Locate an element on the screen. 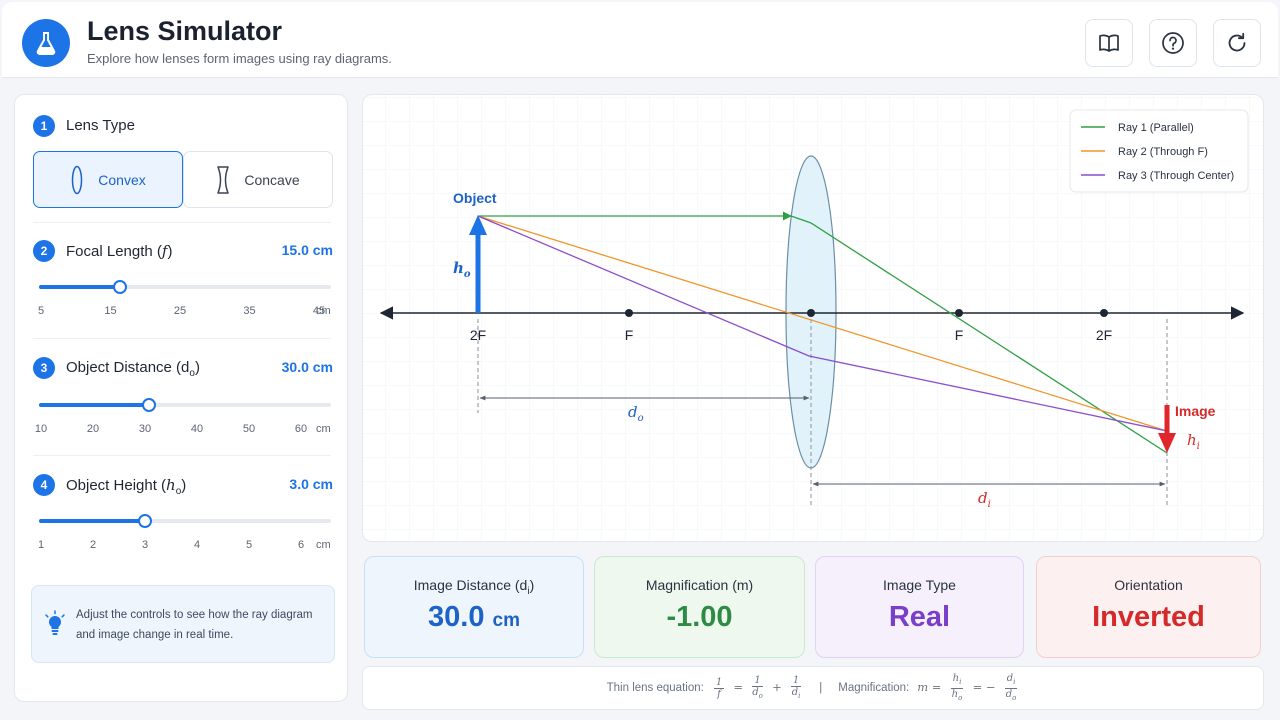 This screenshot has width=1280, height=720. object-distance-slider is located at coordinates (185, 405).